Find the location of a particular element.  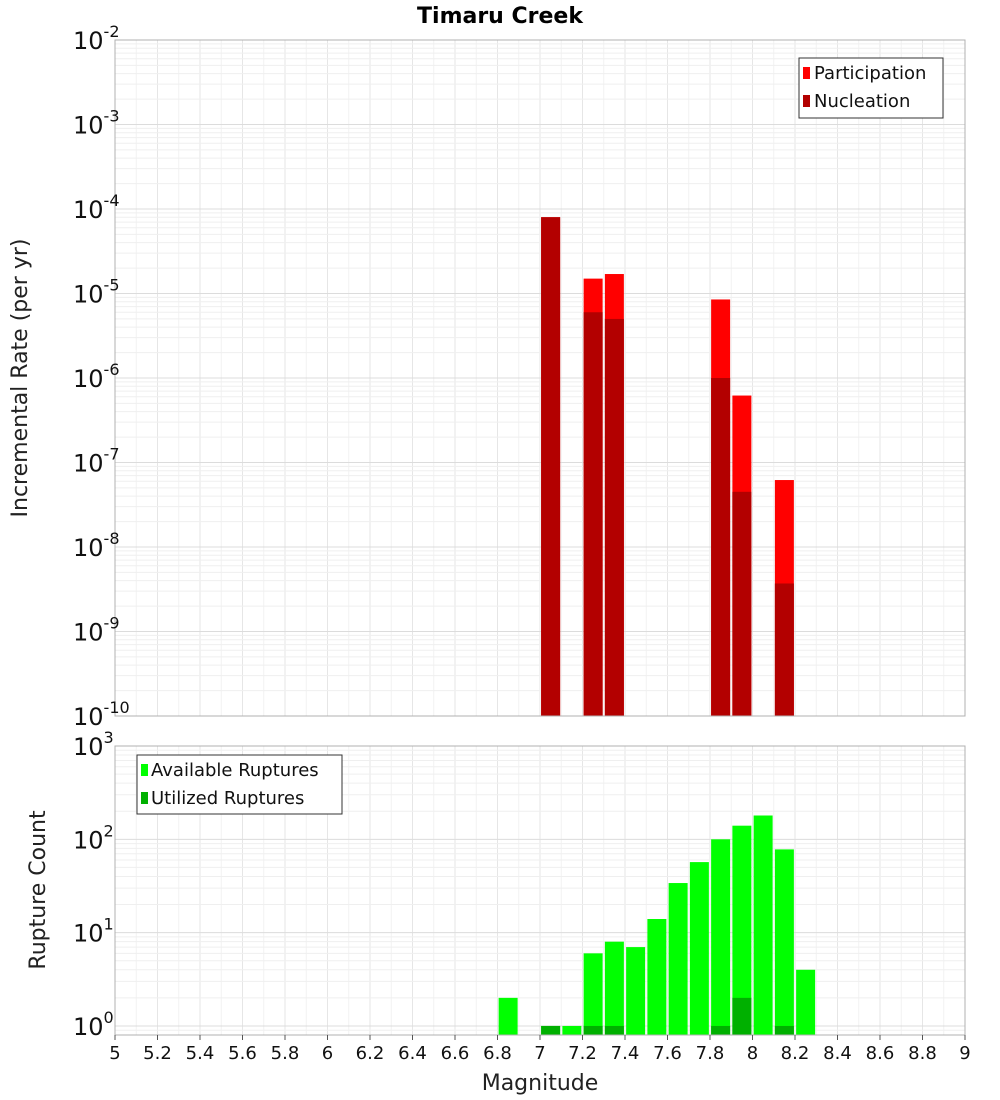

legend-nucleation-label: Nucleation is located at coordinates (862, 101).